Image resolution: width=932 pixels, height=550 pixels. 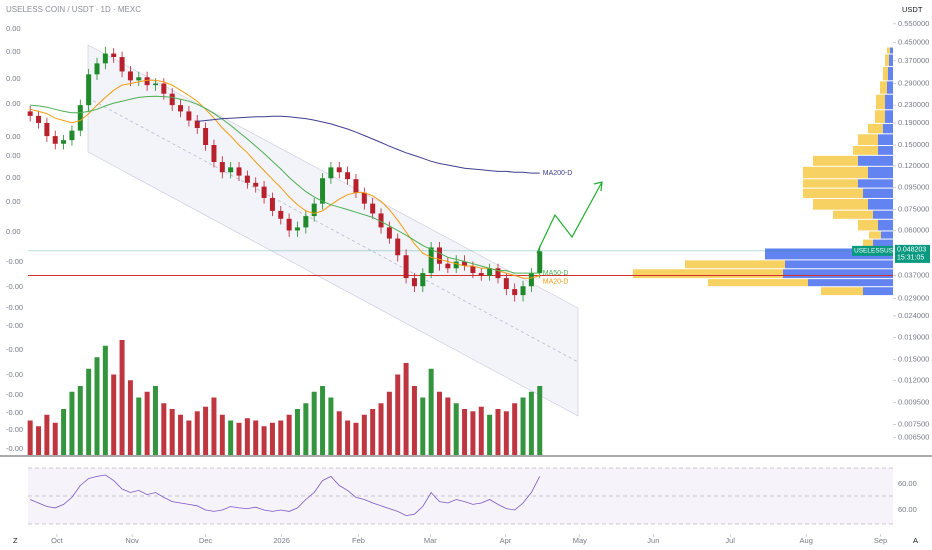 What do you see at coordinates (569, 217) in the screenshot?
I see `projection-arrow` at bounding box center [569, 217].